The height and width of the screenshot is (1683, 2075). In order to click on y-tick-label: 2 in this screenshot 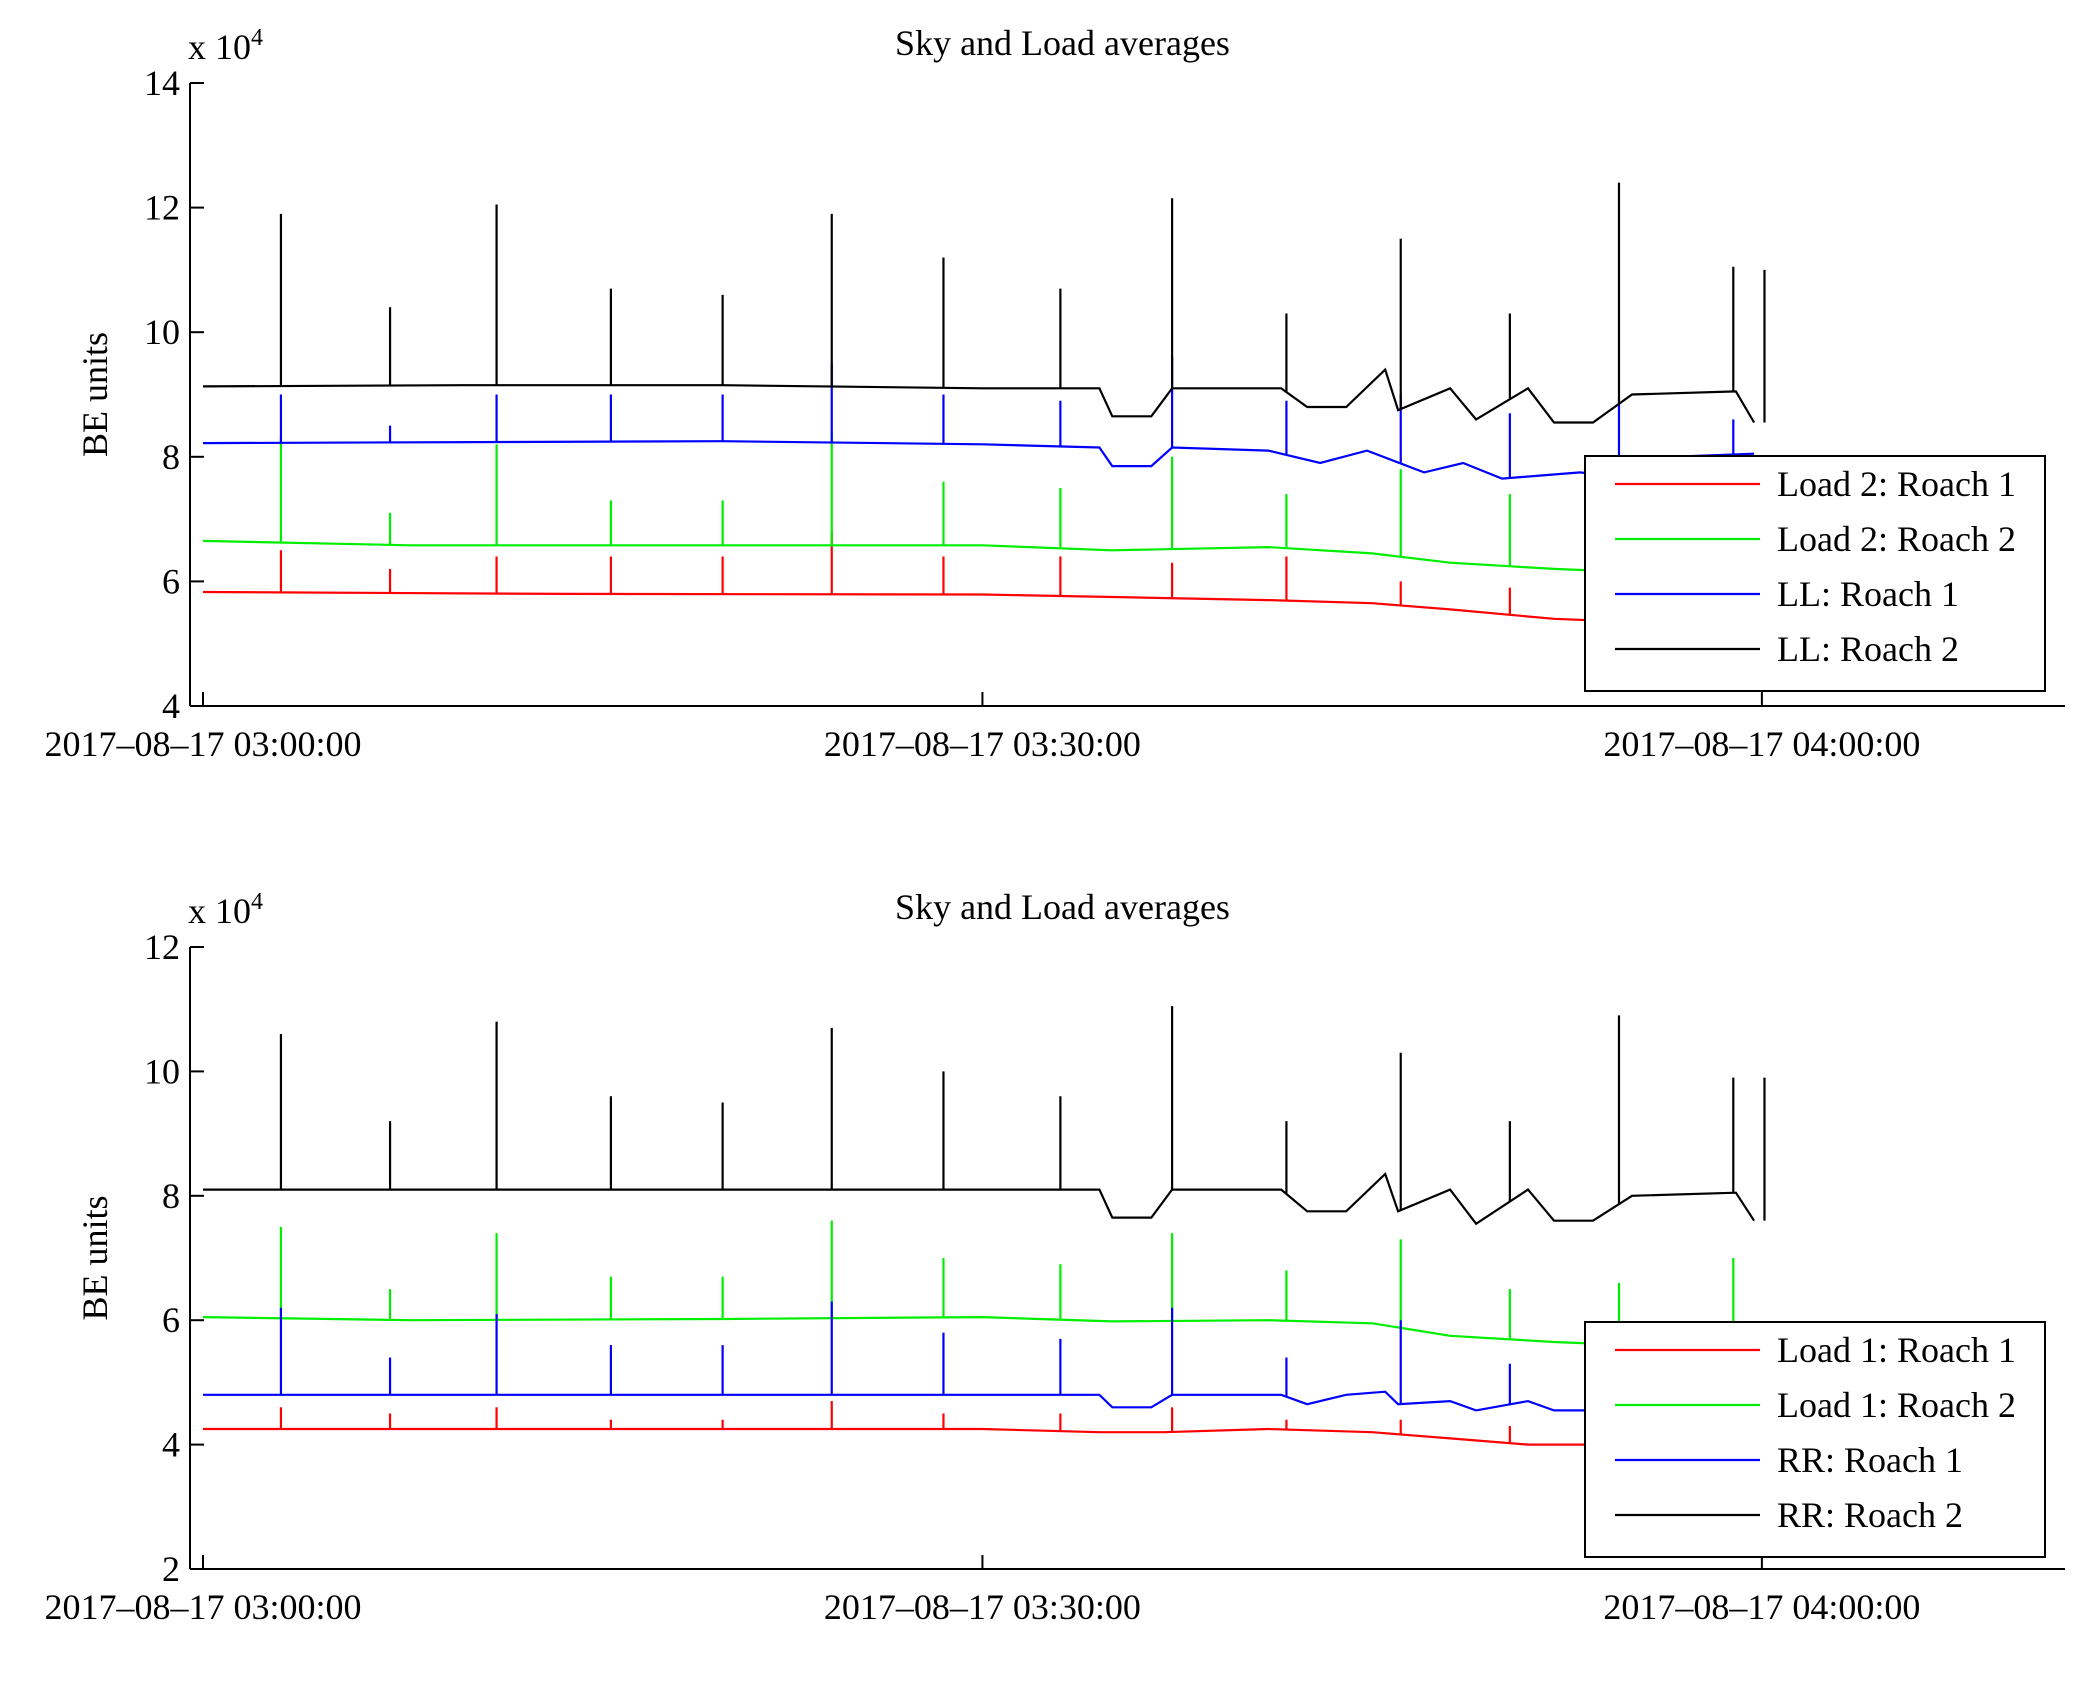, I will do `click(171, 1569)`.